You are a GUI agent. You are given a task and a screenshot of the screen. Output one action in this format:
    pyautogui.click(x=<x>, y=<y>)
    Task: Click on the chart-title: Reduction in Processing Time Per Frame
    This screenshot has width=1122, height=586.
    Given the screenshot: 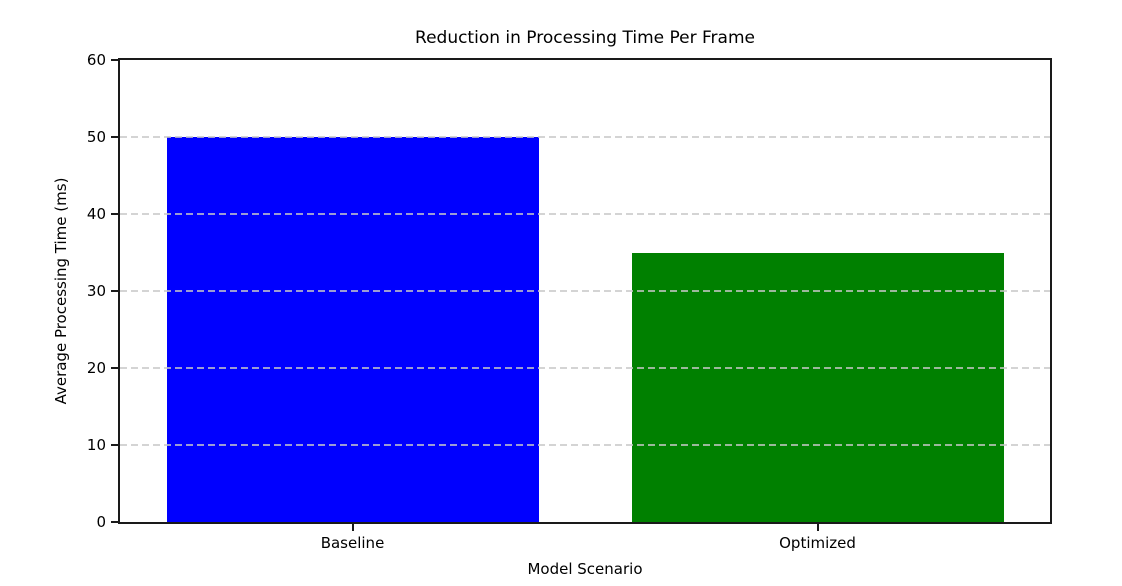 What is the action you would take?
    pyautogui.click(x=585, y=38)
    